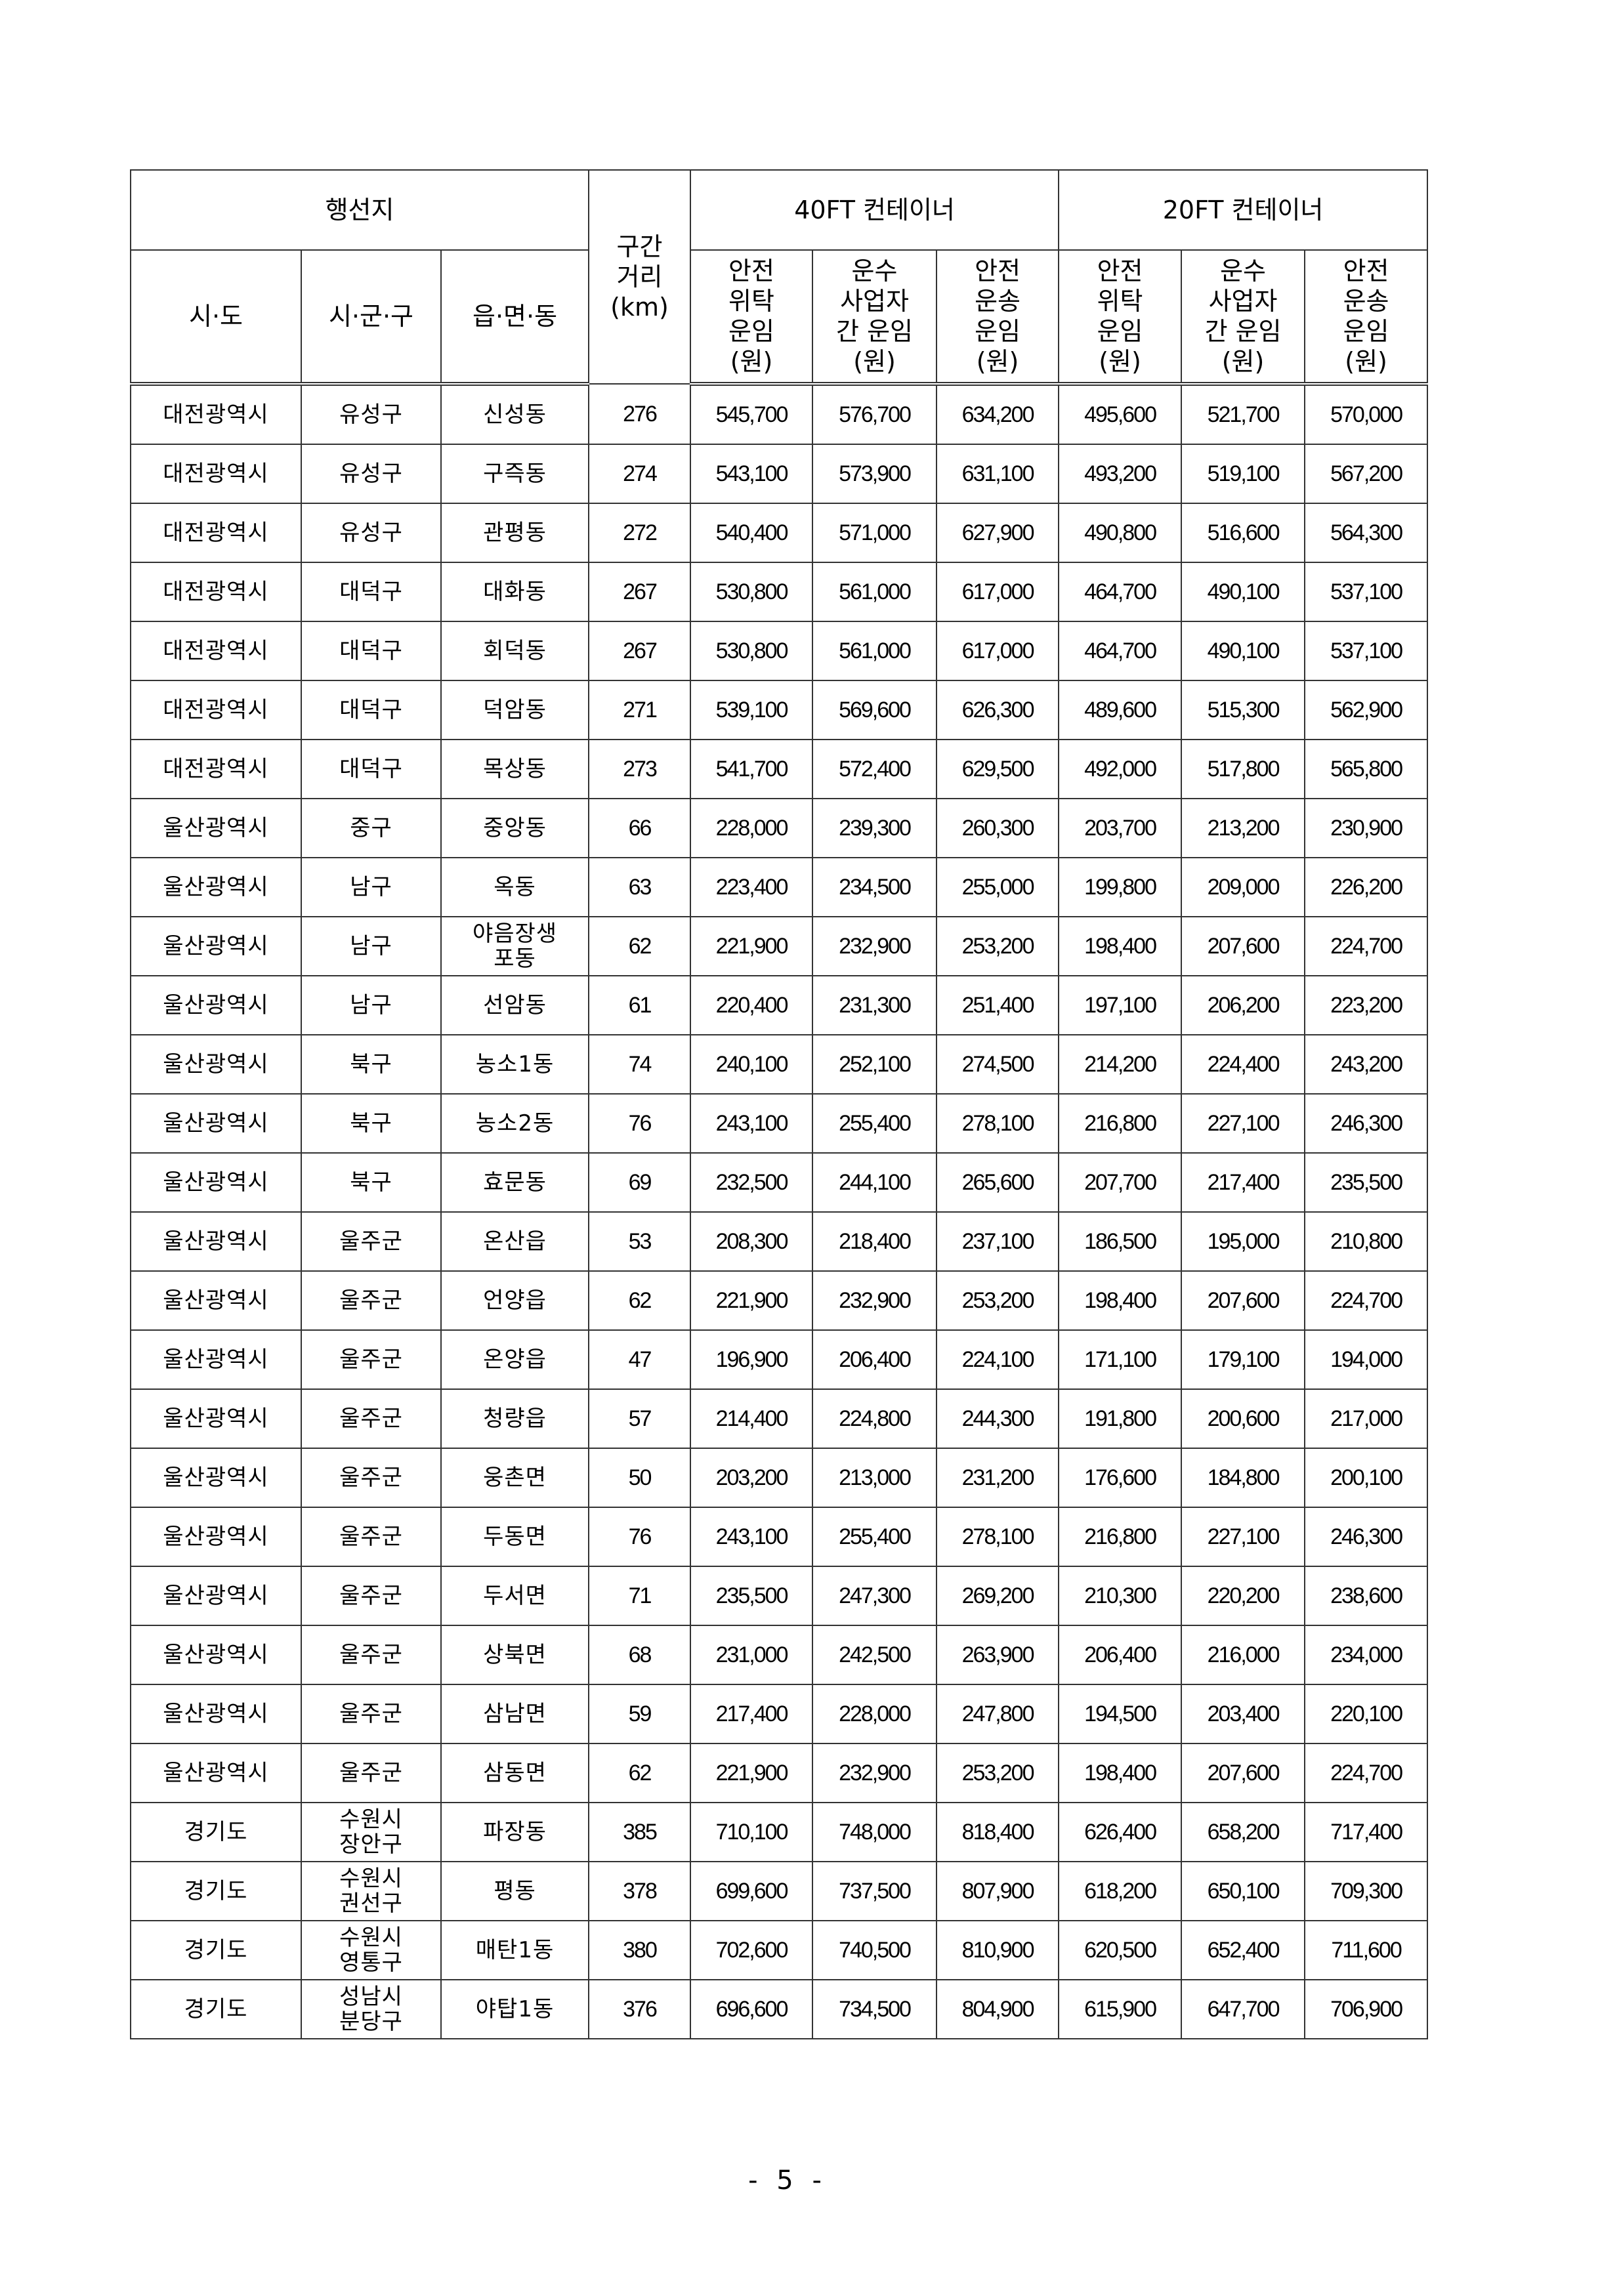 This screenshot has height=2296, width=1621. I want to click on cell-20ft-safe-consign: 493,200, so click(1120, 474).